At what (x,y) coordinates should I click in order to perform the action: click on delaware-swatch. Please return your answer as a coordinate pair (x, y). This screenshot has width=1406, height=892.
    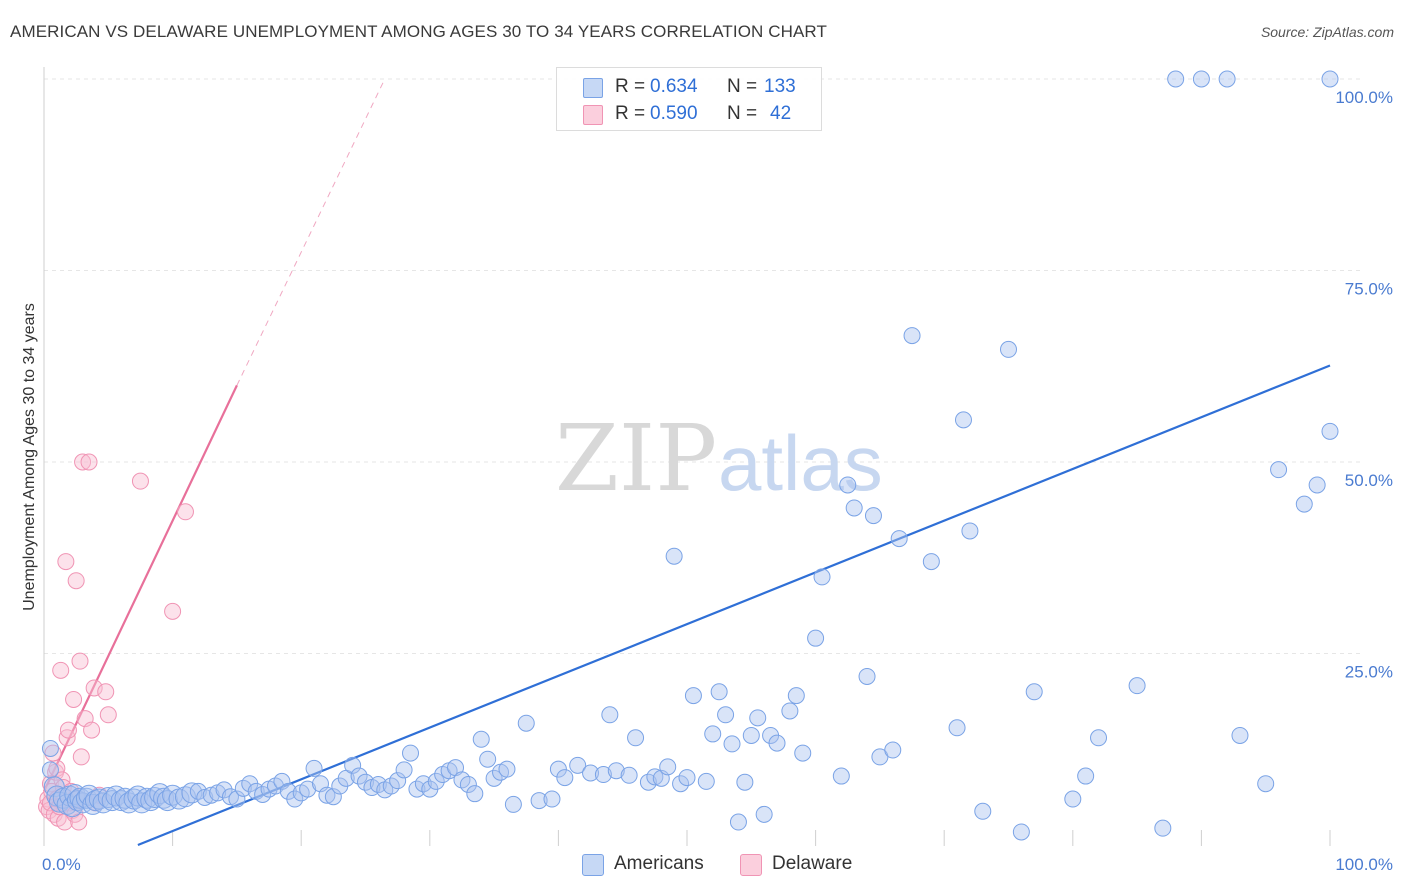
    Looking at the image, I should click on (593, 115).